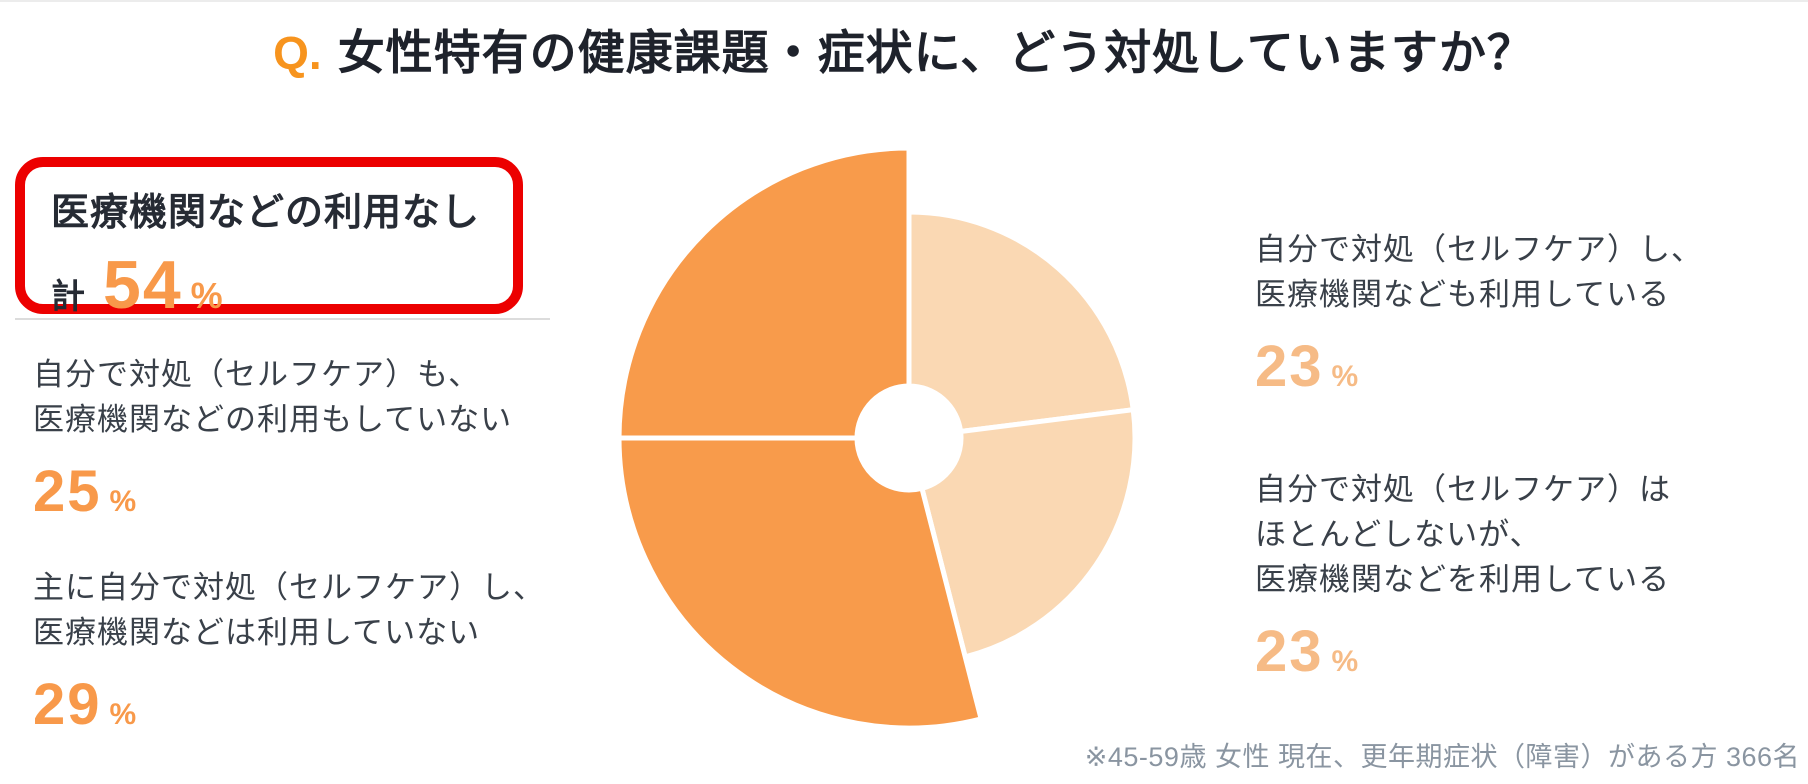  I want to click on answer-block-selfcare-and-medical: 自分で対処（セルフケア）し、 医療機関なども利用している 23%, so click(1479, 313).